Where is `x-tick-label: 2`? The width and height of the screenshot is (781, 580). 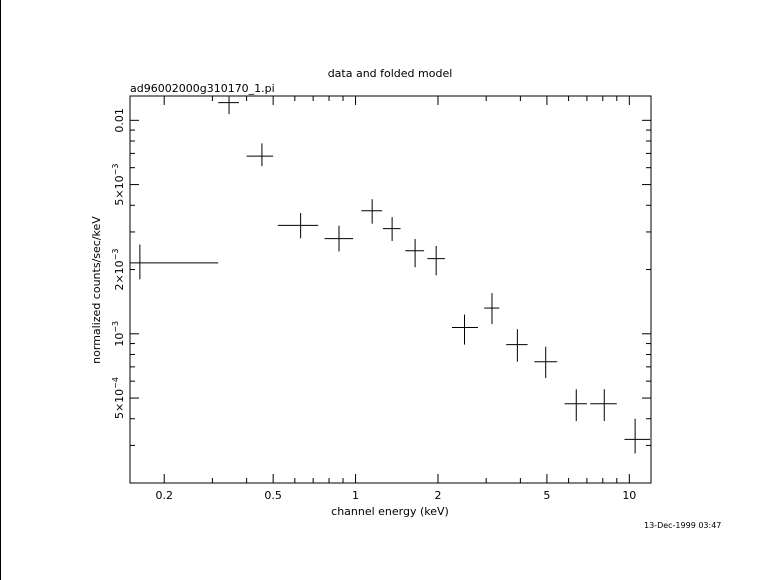
x-tick-label: 2 is located at coordinates (437, 495).